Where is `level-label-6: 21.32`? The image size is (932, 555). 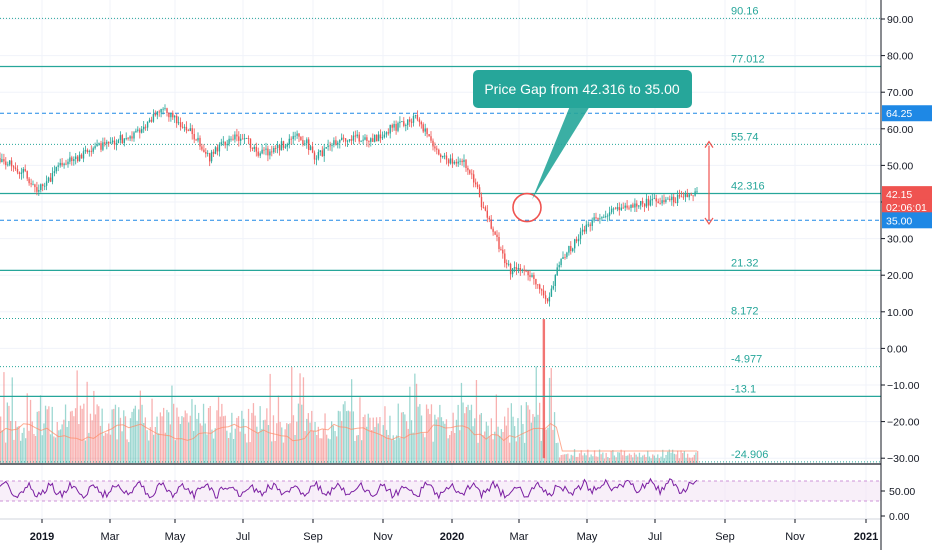 level-label-6: 21.32 is located at coordinates (745, 263).